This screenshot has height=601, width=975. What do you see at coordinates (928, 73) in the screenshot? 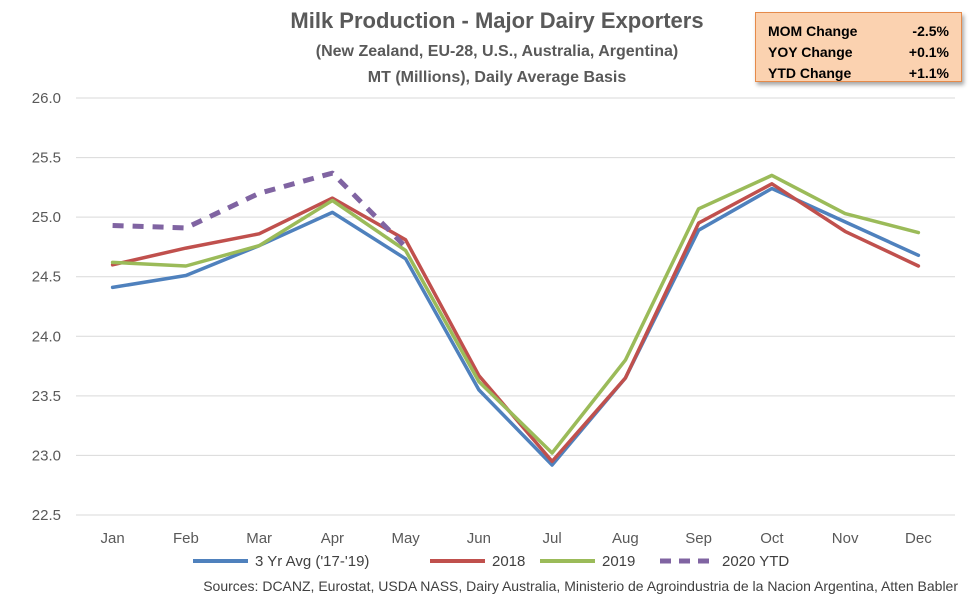
I see `stat-value: +1.1%` at bounding box center [928, 73].